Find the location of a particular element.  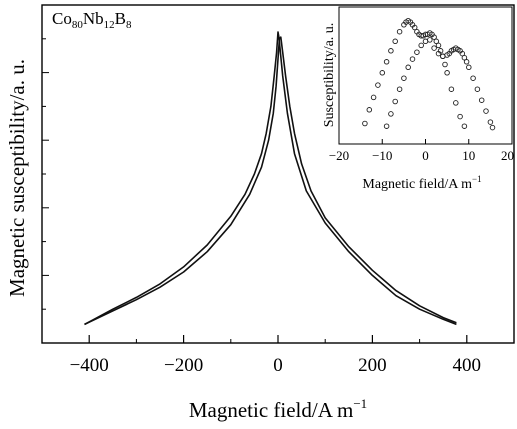

main-x-tick-label: 200 is located at coordinates (372, 365).